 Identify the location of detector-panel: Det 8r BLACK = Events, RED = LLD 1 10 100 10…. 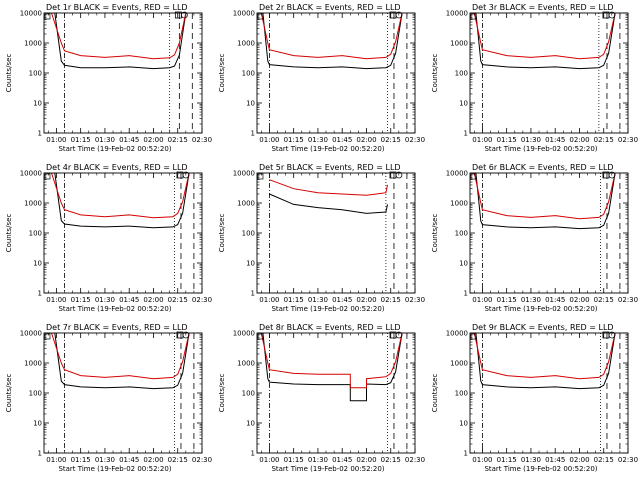
(319, 400).